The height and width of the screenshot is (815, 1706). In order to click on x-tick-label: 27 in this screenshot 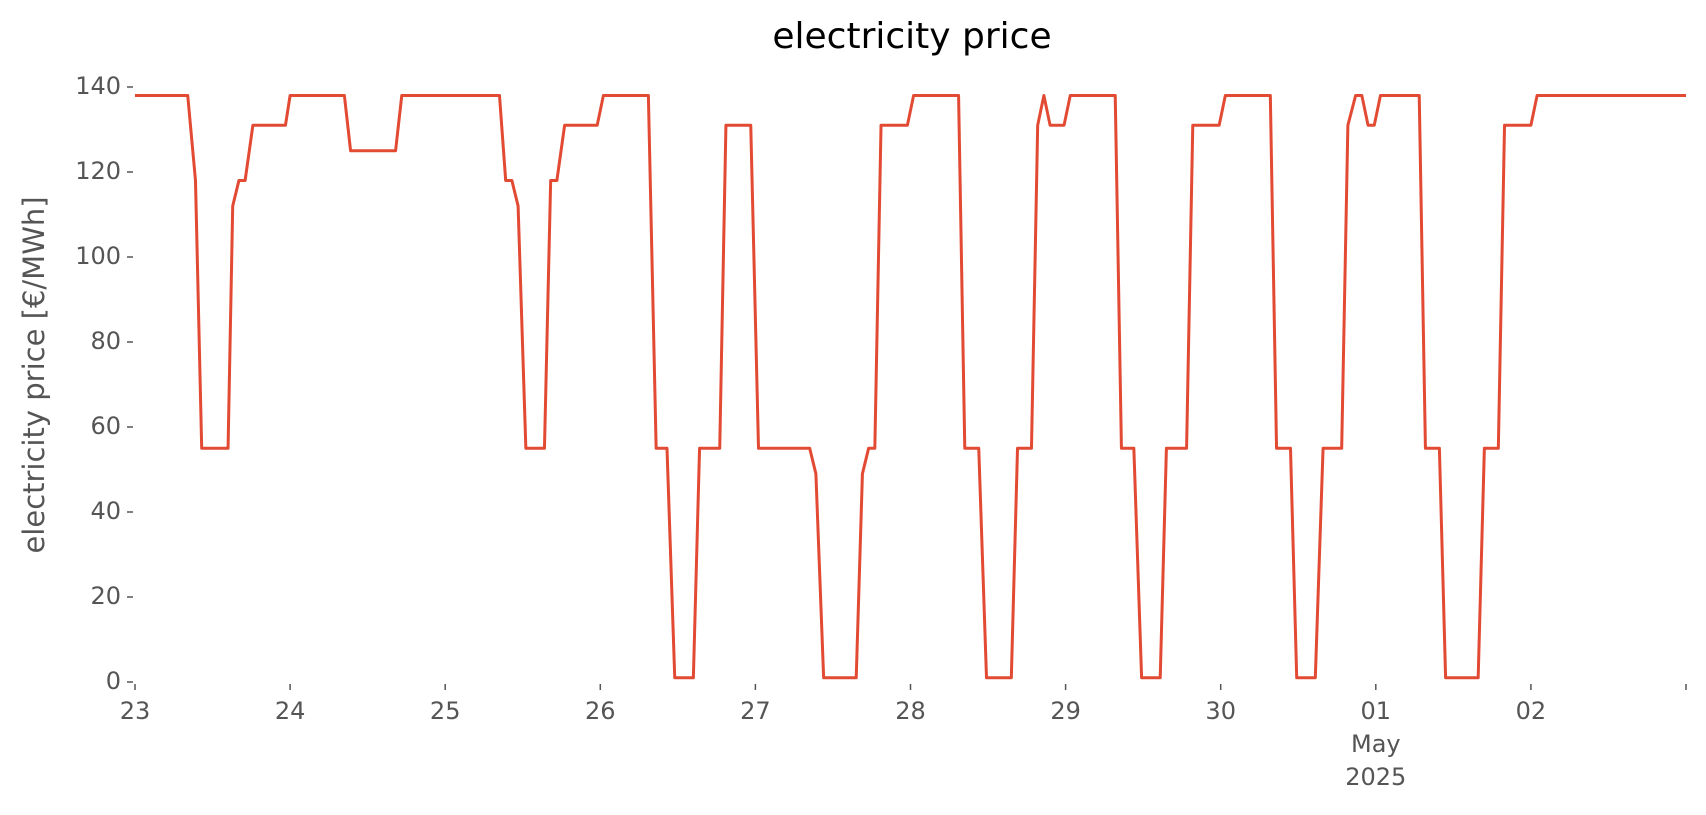, I will do `click(755, 711)`.